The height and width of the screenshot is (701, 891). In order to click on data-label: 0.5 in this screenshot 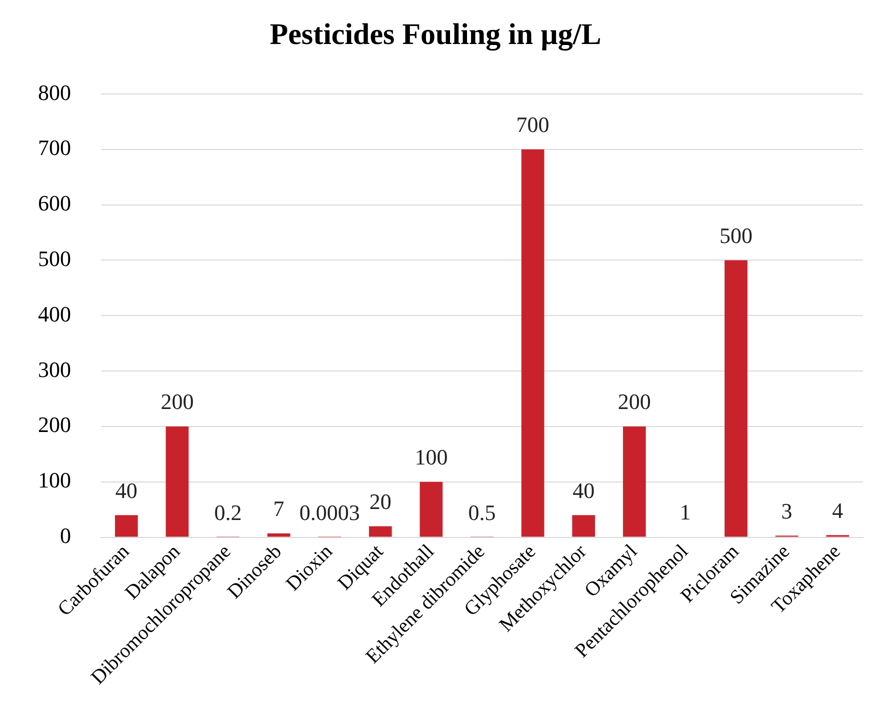, I will do `click(482, 512)`.